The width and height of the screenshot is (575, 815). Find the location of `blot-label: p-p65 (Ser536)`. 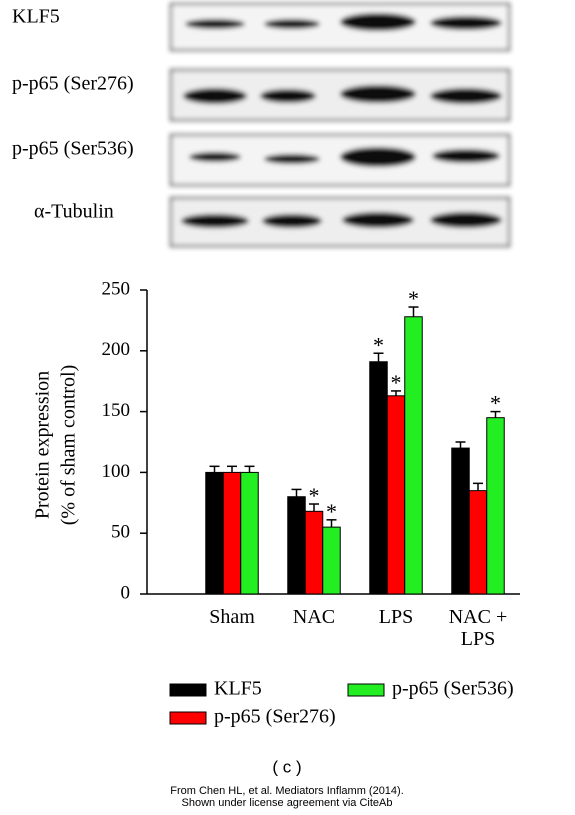

blot-label: p-p65 (Ser536) is located at coordinates (73, 149).